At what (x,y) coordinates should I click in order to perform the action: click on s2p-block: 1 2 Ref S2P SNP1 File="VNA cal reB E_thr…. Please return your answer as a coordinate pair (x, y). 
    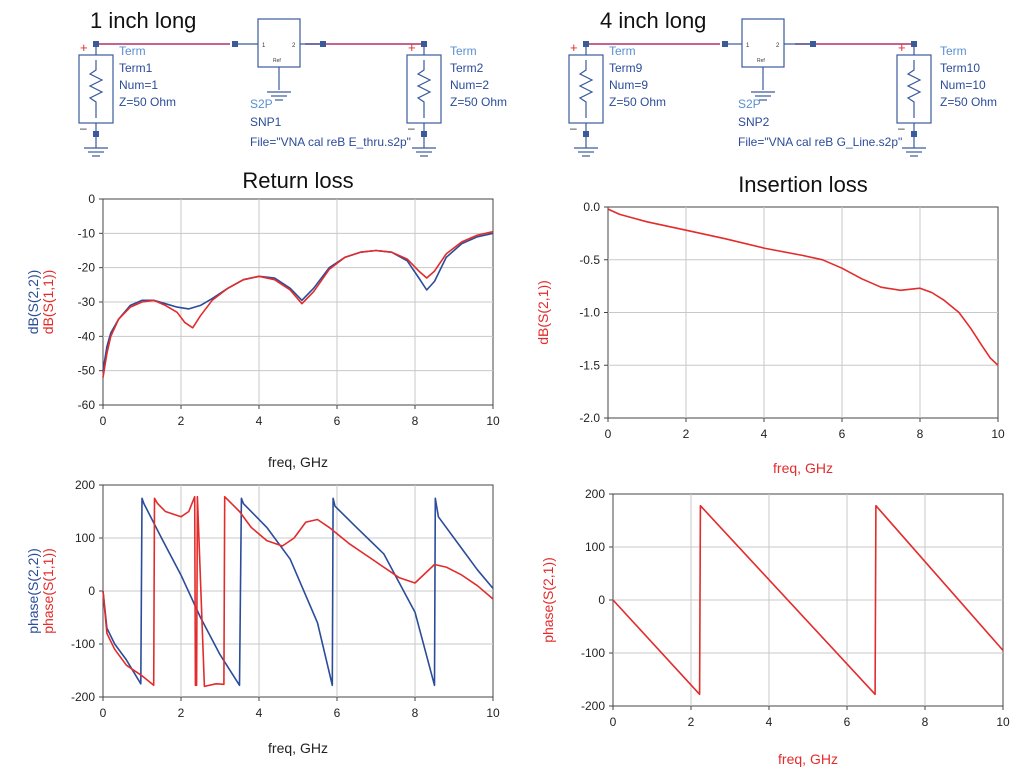
    Looking at the image, I should click on (321, 83).